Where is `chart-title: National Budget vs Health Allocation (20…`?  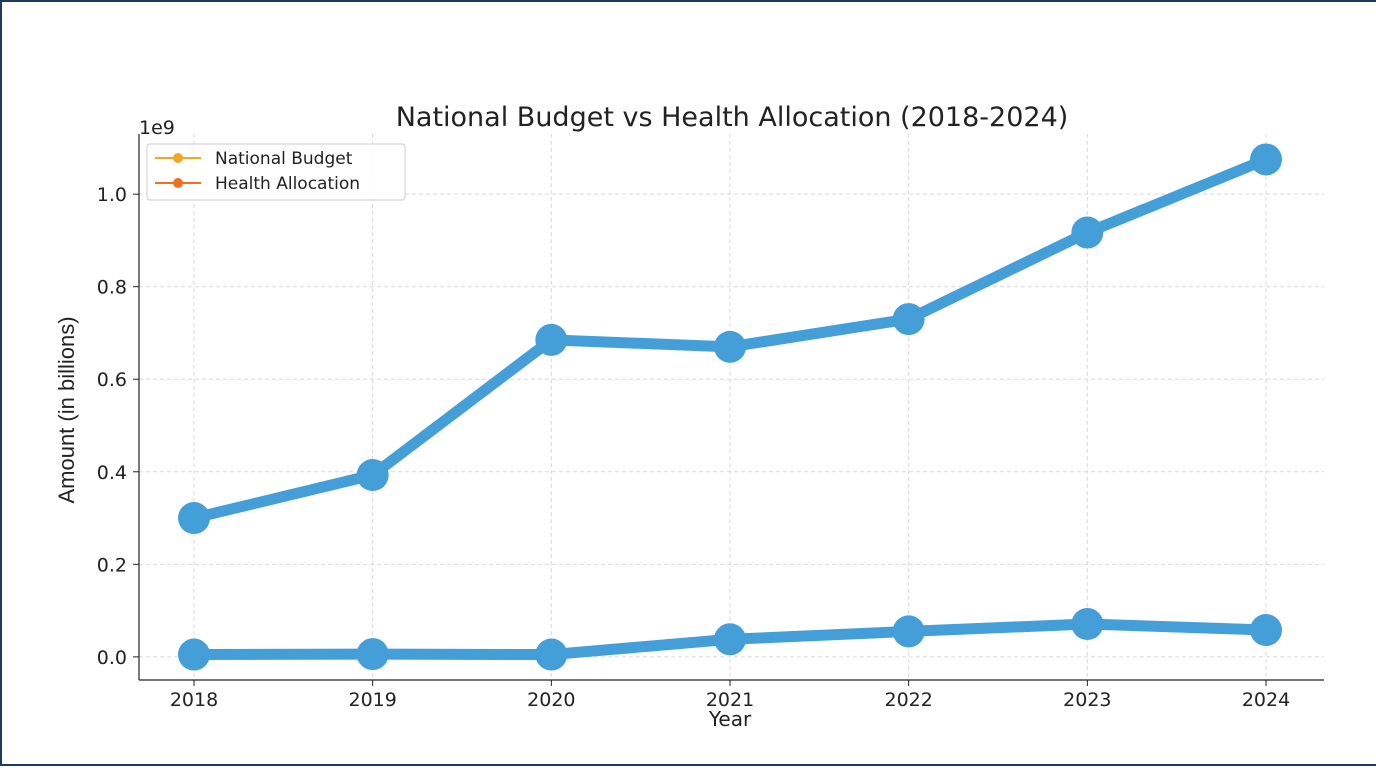
chart-title: National Budget vs Health Allocation (20… is located at coordinates (732, 117).